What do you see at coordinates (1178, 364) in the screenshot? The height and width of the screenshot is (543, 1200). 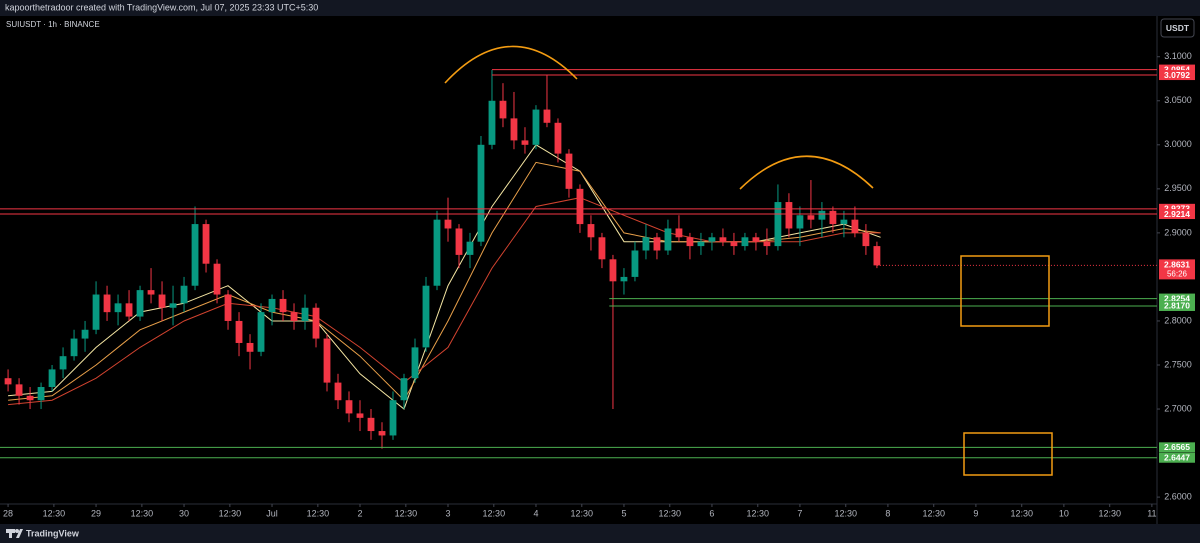 I see `y-tick-label: 2.7500` at bounding box center [1178, 364].